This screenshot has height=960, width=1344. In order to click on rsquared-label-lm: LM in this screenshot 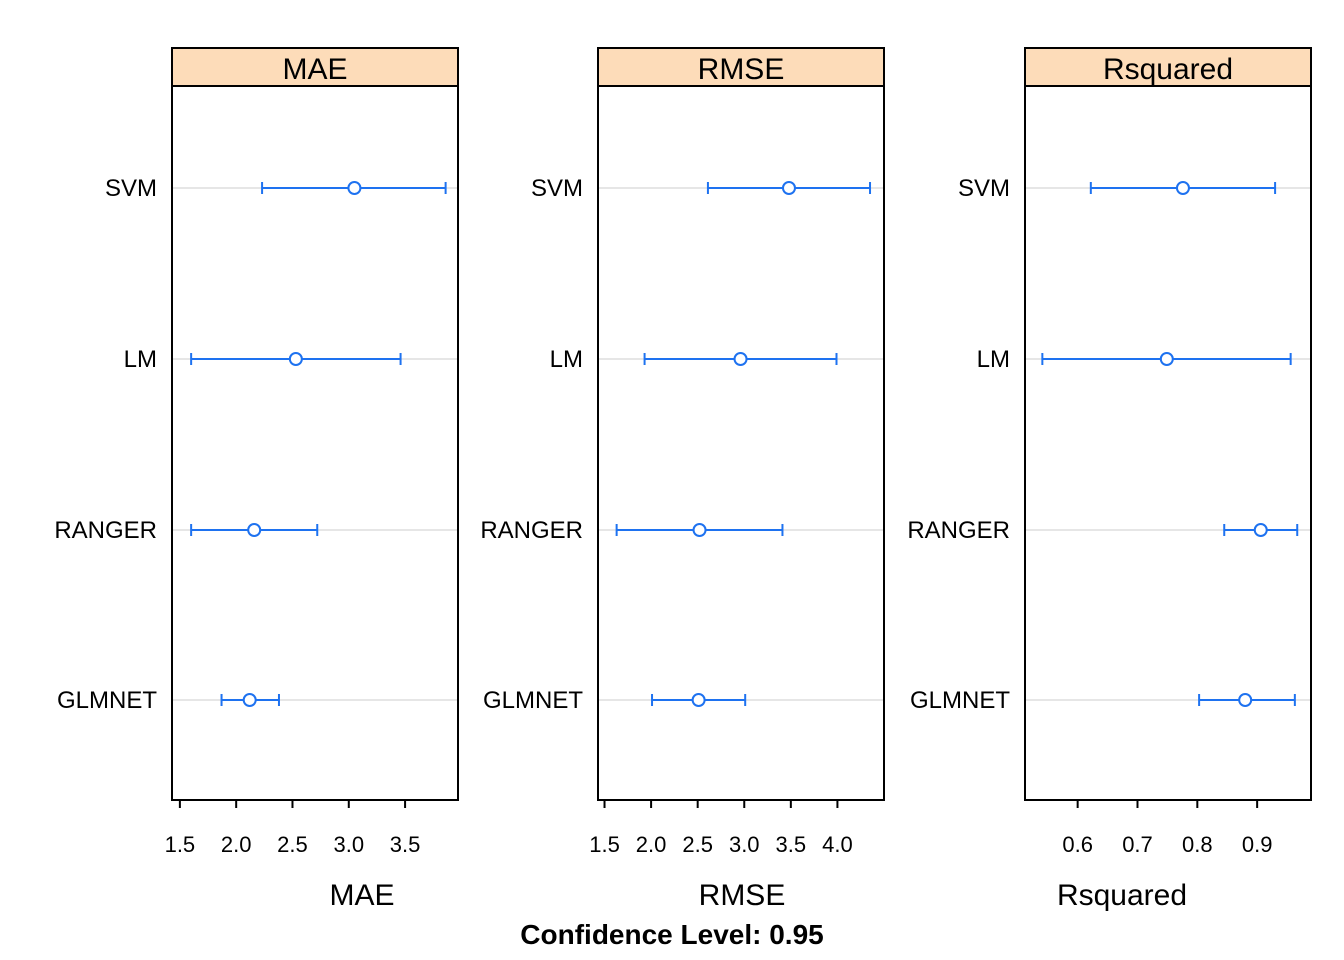, I will do `click(993, 359)`.